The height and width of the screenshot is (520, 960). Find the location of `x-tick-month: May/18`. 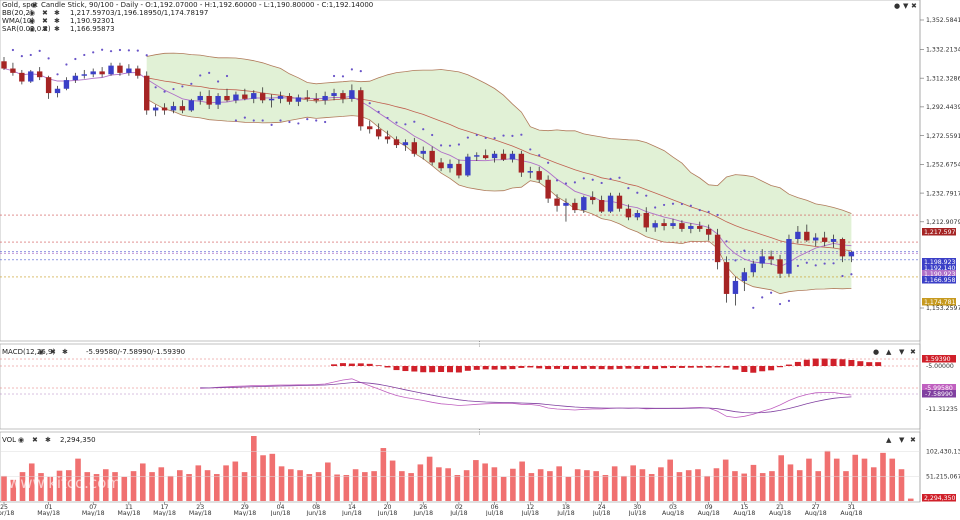

x-tick-month: May/18 is located at coordinates (48, 513).